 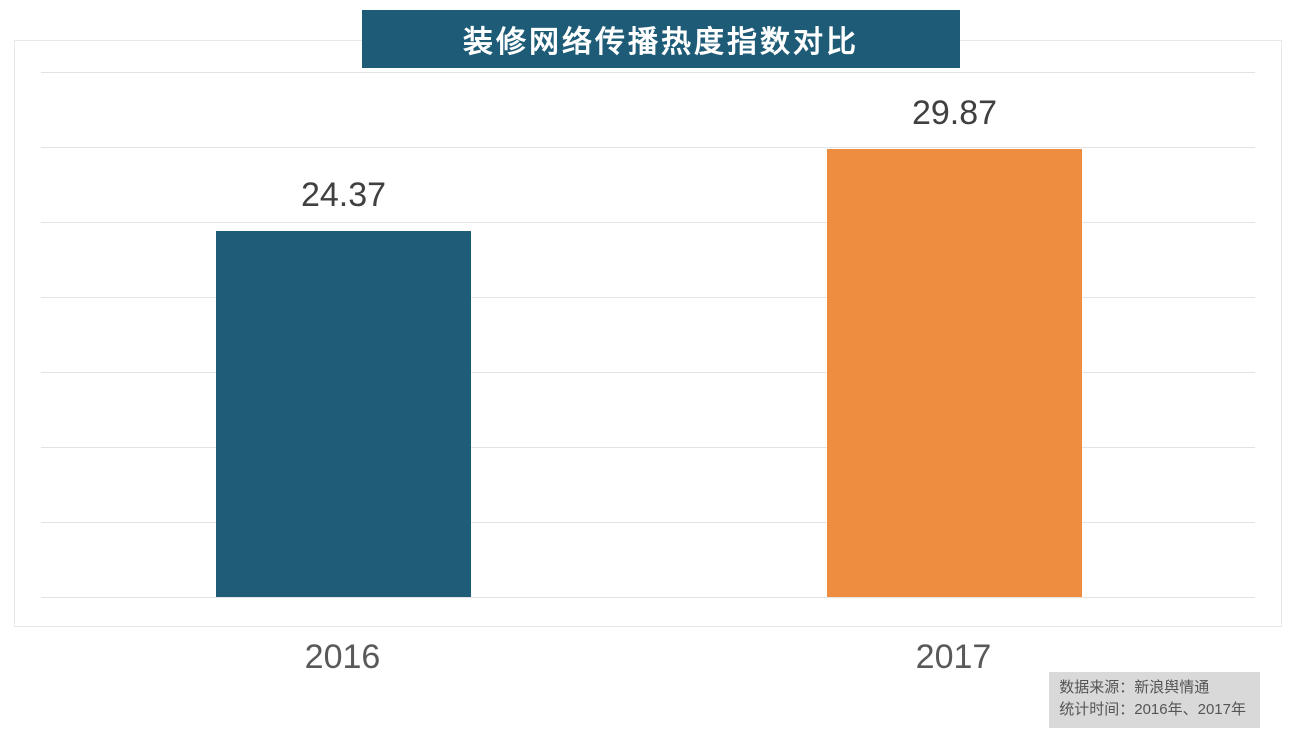 I want to click on source-note: 数据来源：新浪舆情通 统计时间：2016年、2017年, so click(x=1154, y=700).